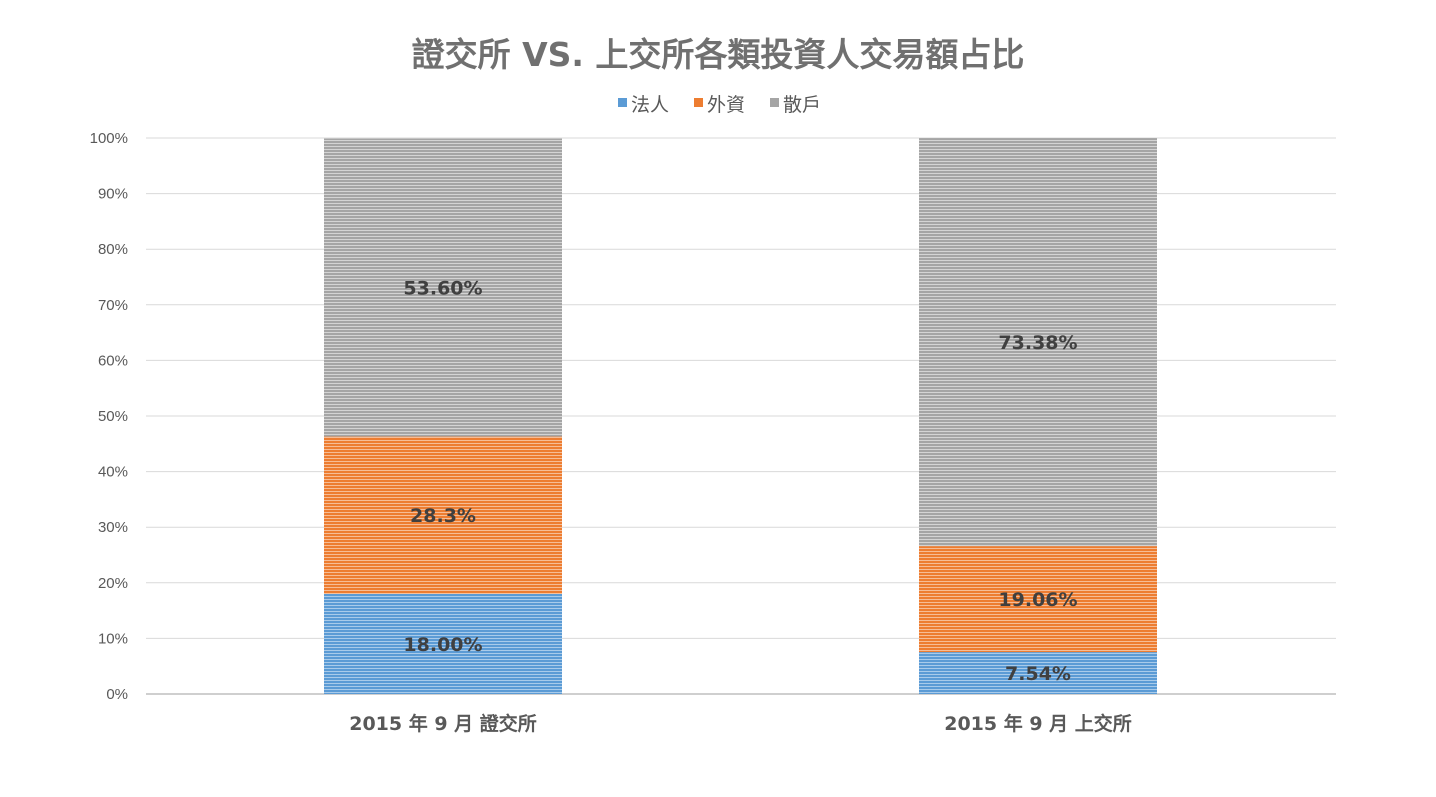  I want to click on legend-label: 法人, so click(650, 105).